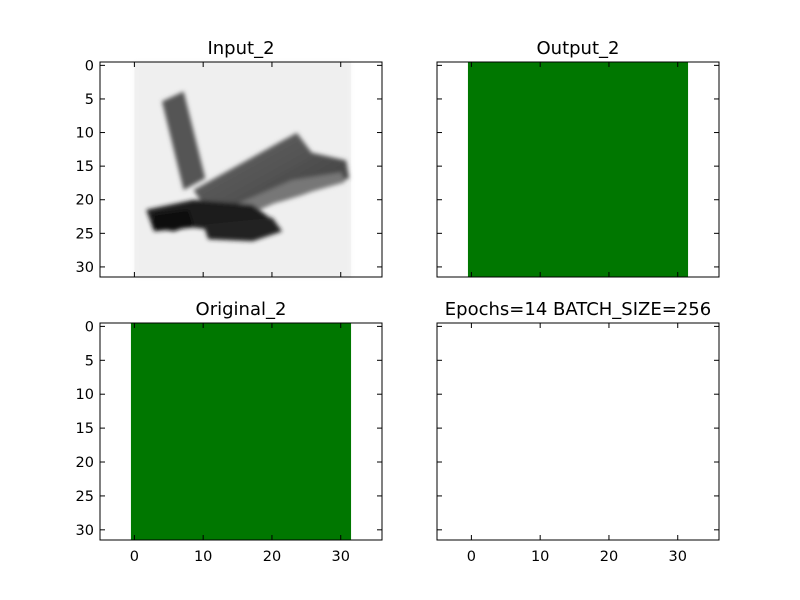 The image size is (800, 600). What do you see at coordinates (241, 309) in the screenshot?
I see `subplot-title: Original_2` at bounding box center [241, 309].